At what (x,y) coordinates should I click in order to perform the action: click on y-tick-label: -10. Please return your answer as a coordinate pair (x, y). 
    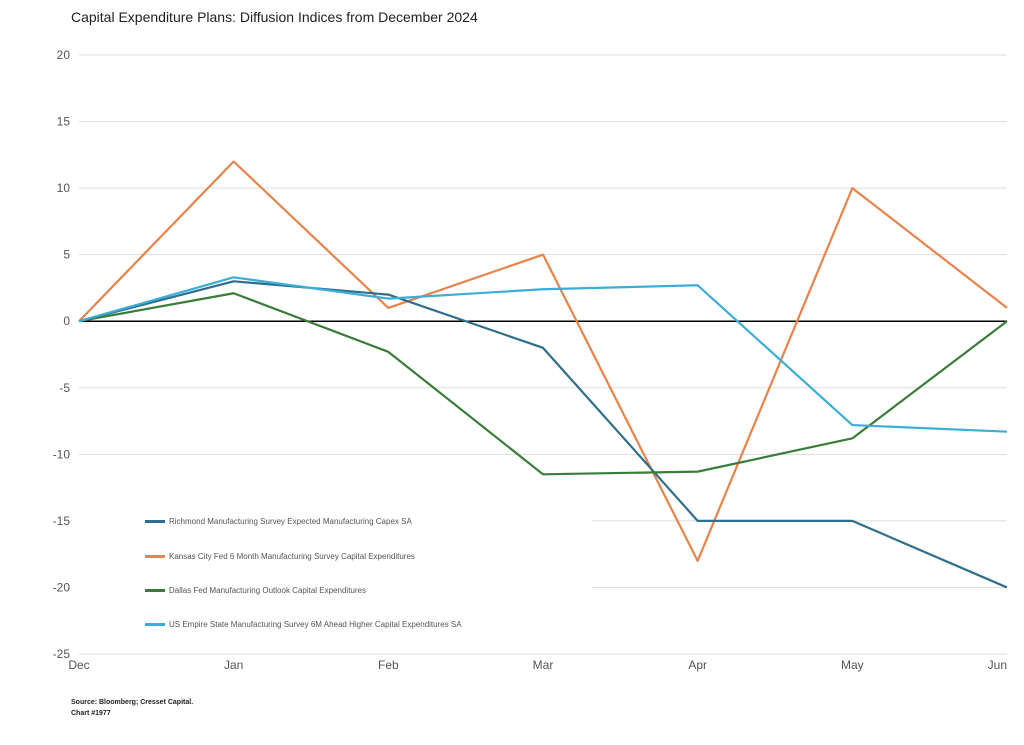
    Looking at the image, I should click on (62, 454).